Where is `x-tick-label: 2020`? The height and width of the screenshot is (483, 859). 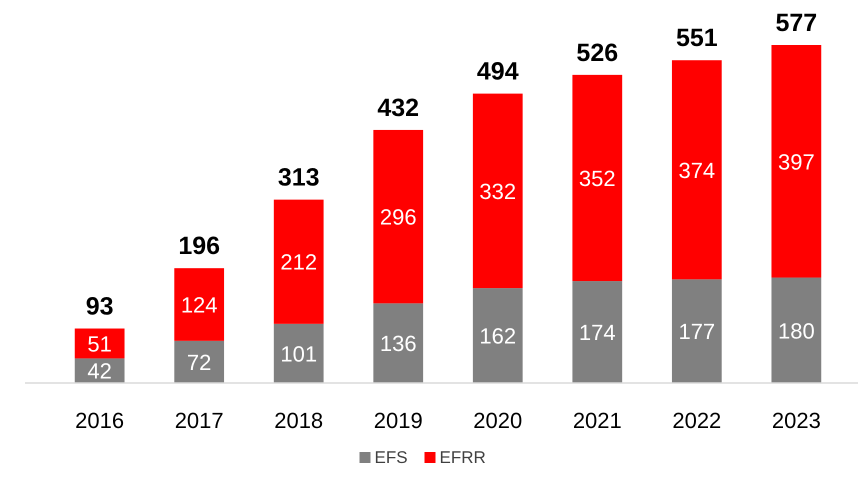 x-tick-label: 2020 is located at coordinates (497, 420).